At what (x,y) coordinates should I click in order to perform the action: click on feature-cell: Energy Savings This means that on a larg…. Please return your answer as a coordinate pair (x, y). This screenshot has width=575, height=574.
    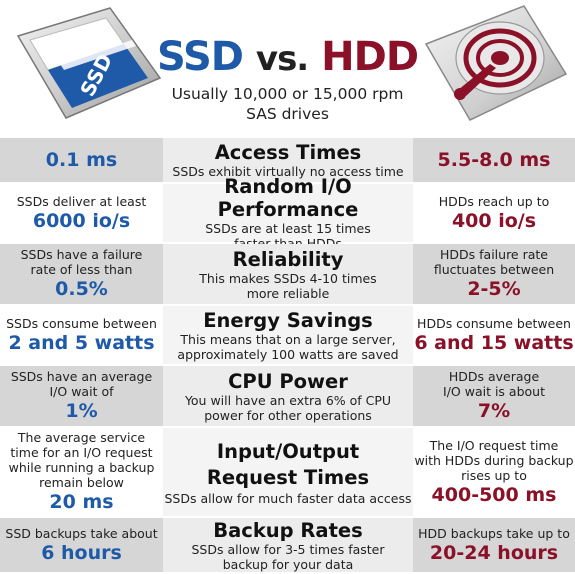
    Looking at the image, I should click on (288, 335).